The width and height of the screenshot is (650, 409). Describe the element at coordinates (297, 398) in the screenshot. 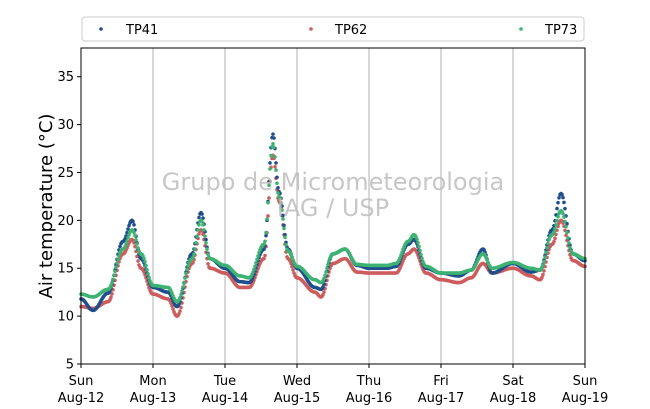

I see `x-tick-label-date: Aug-15` at that location.